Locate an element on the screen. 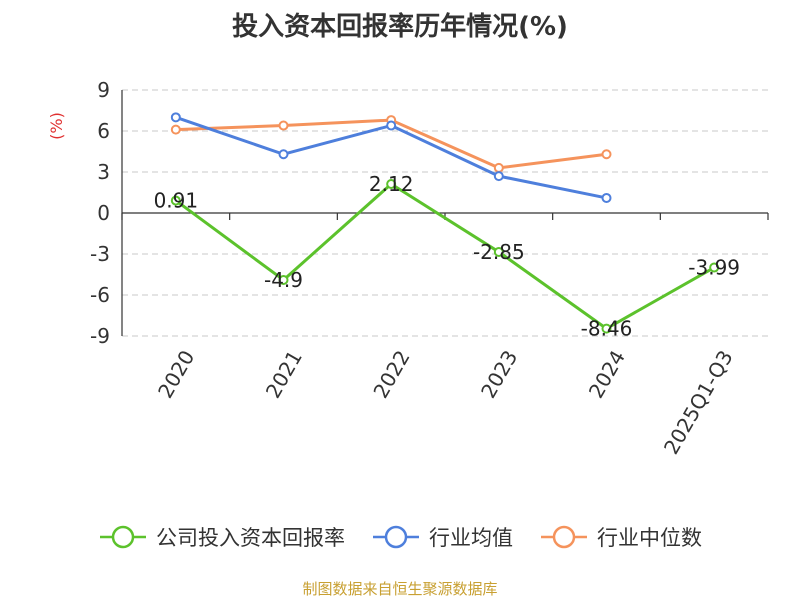  legend-item-0: 公司投入资本回报率 is located at coordinates (221, 537).